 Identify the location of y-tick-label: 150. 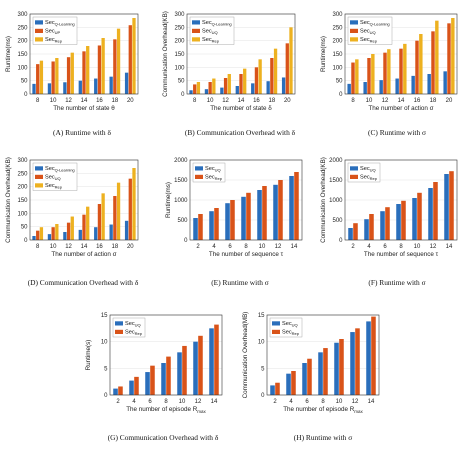
(22, 55).